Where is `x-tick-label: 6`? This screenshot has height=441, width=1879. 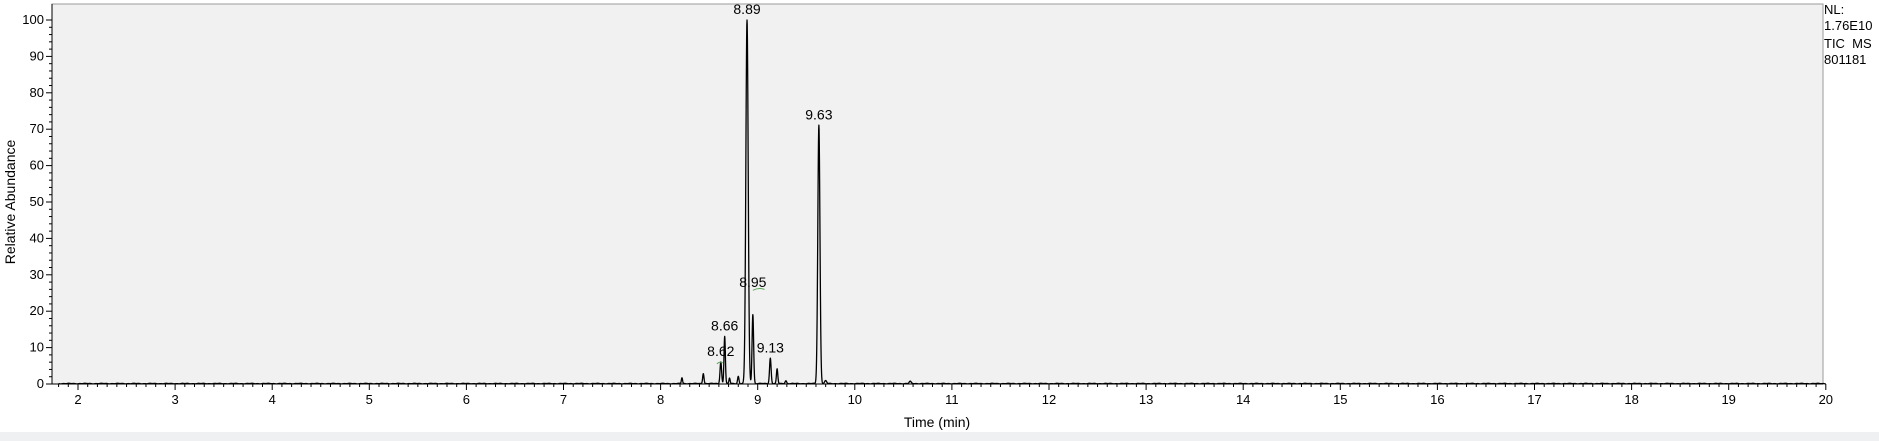 x-tick-label: 6 is located at coordinates (466, 399).